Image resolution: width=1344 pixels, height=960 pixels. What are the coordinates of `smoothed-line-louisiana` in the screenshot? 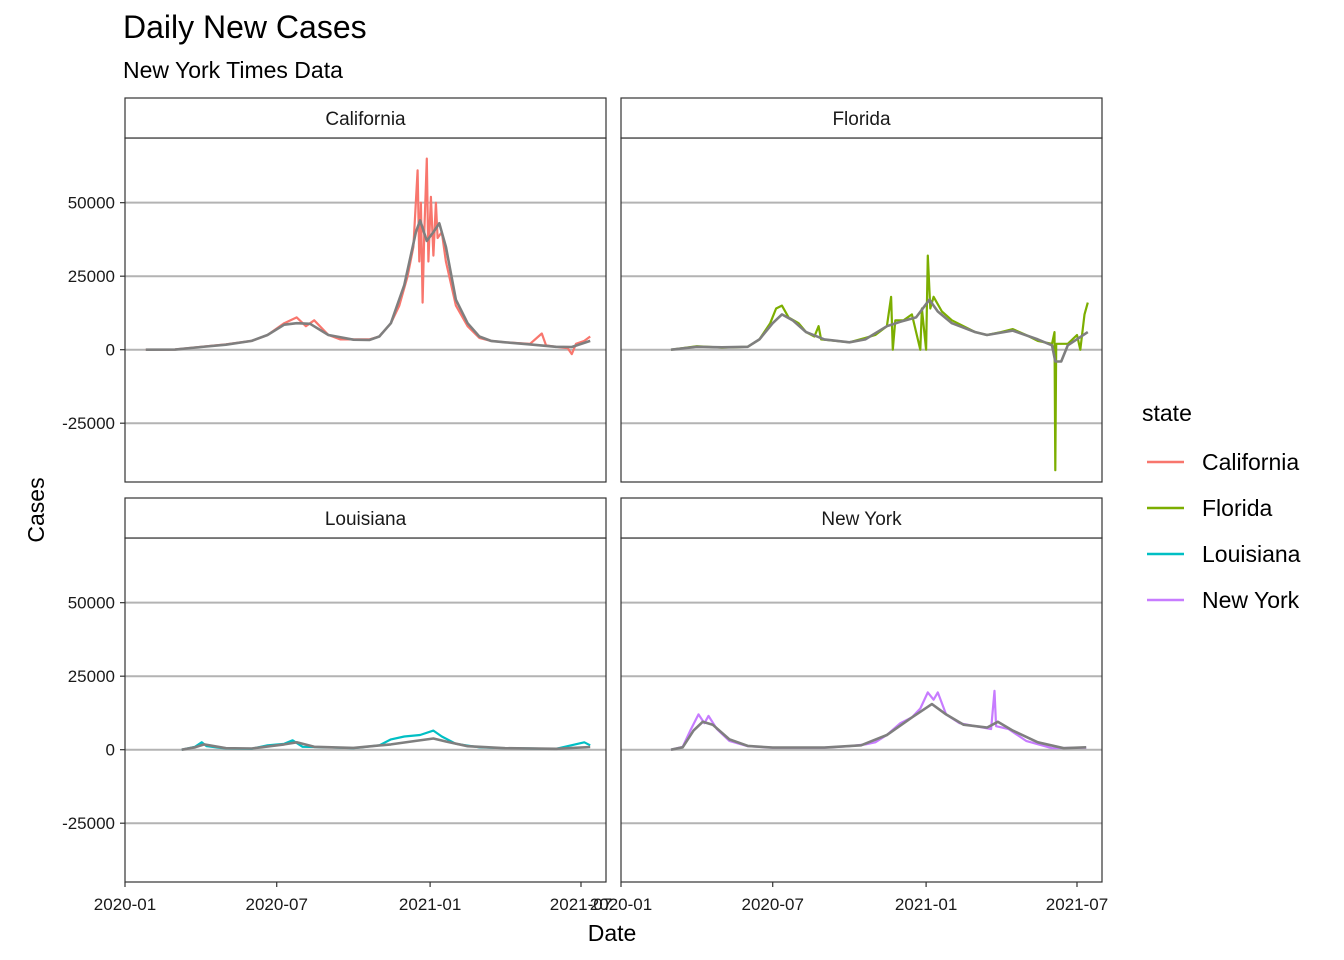 It's located at (386, 744).